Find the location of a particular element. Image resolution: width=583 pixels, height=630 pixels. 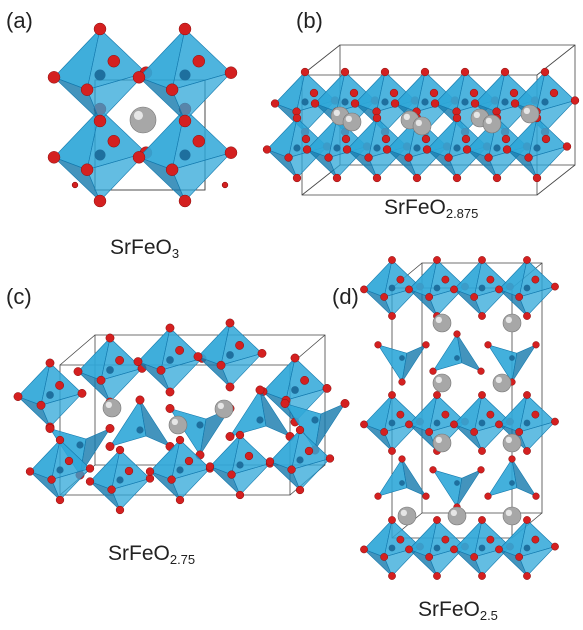

tetrahedron-face is located at coordinates (524, 477).